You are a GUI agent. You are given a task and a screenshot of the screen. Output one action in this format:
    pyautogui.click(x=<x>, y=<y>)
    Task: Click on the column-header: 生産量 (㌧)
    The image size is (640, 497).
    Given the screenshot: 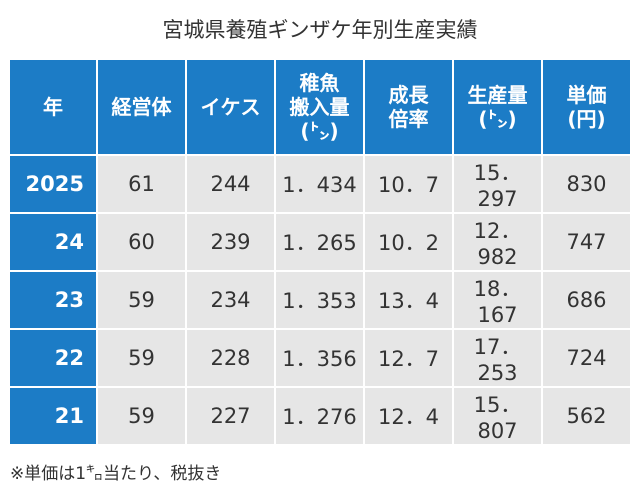 What is the action you would take?
    pyautogui.click(x=497, y=107)
    